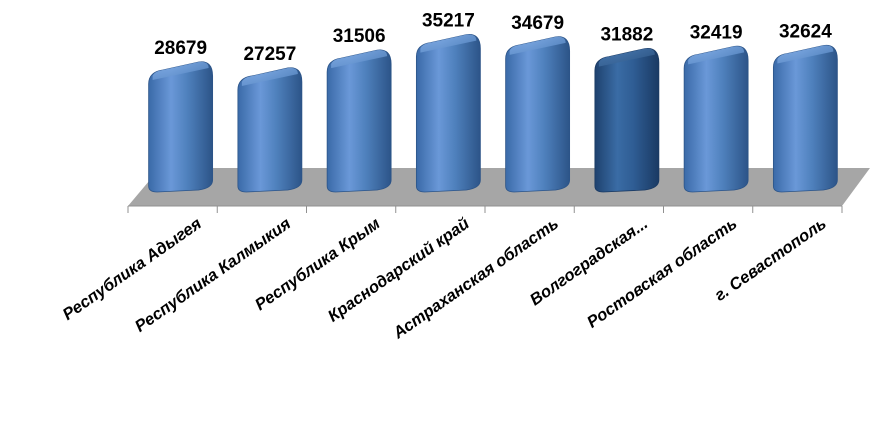  What do you see at coordinates (537, 23) in the screenshot?
I see `value-label-5: 34679` at bounding box center [537, 23].